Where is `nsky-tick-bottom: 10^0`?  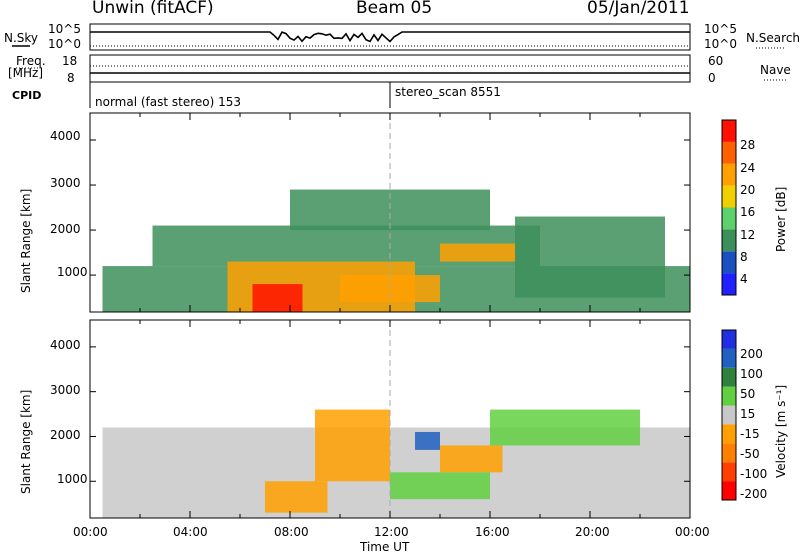 nsky-tick-bottom: 10^0 is located at coordinates (64, 44).